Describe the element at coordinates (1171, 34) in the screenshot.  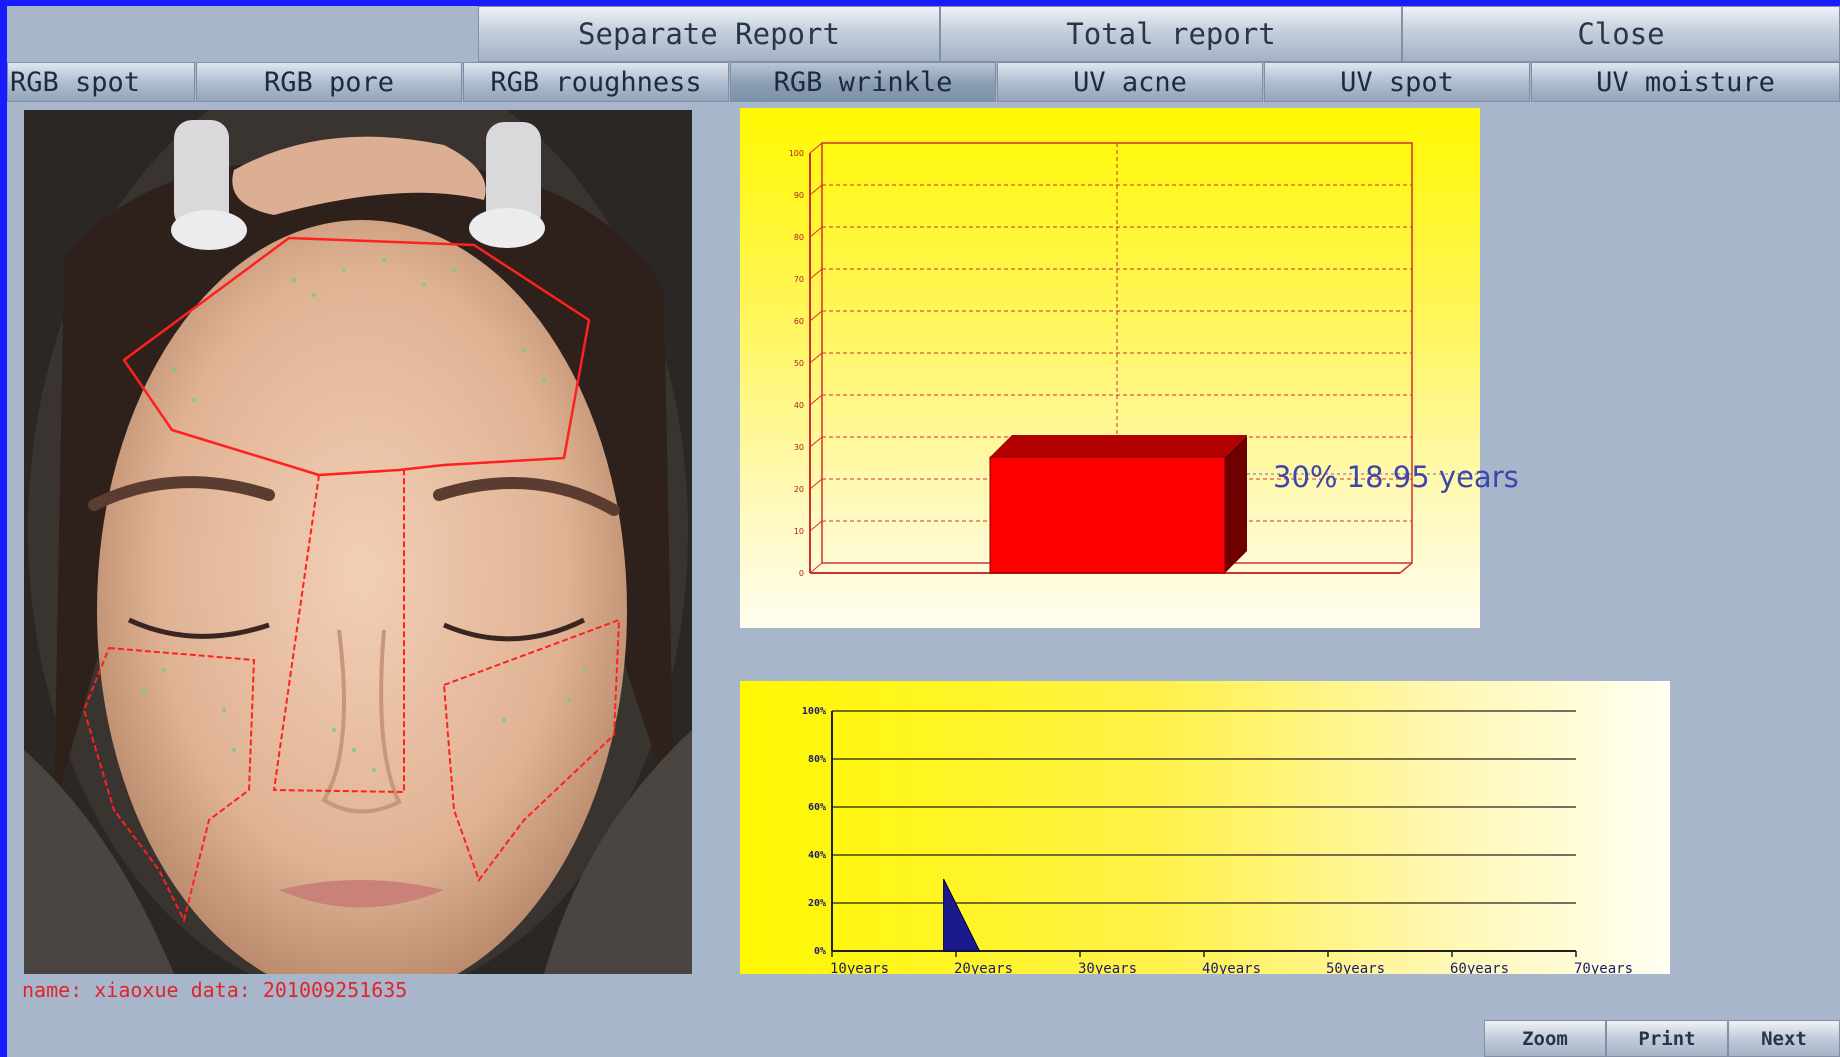
I see `total-report-button: Total report` at that location.